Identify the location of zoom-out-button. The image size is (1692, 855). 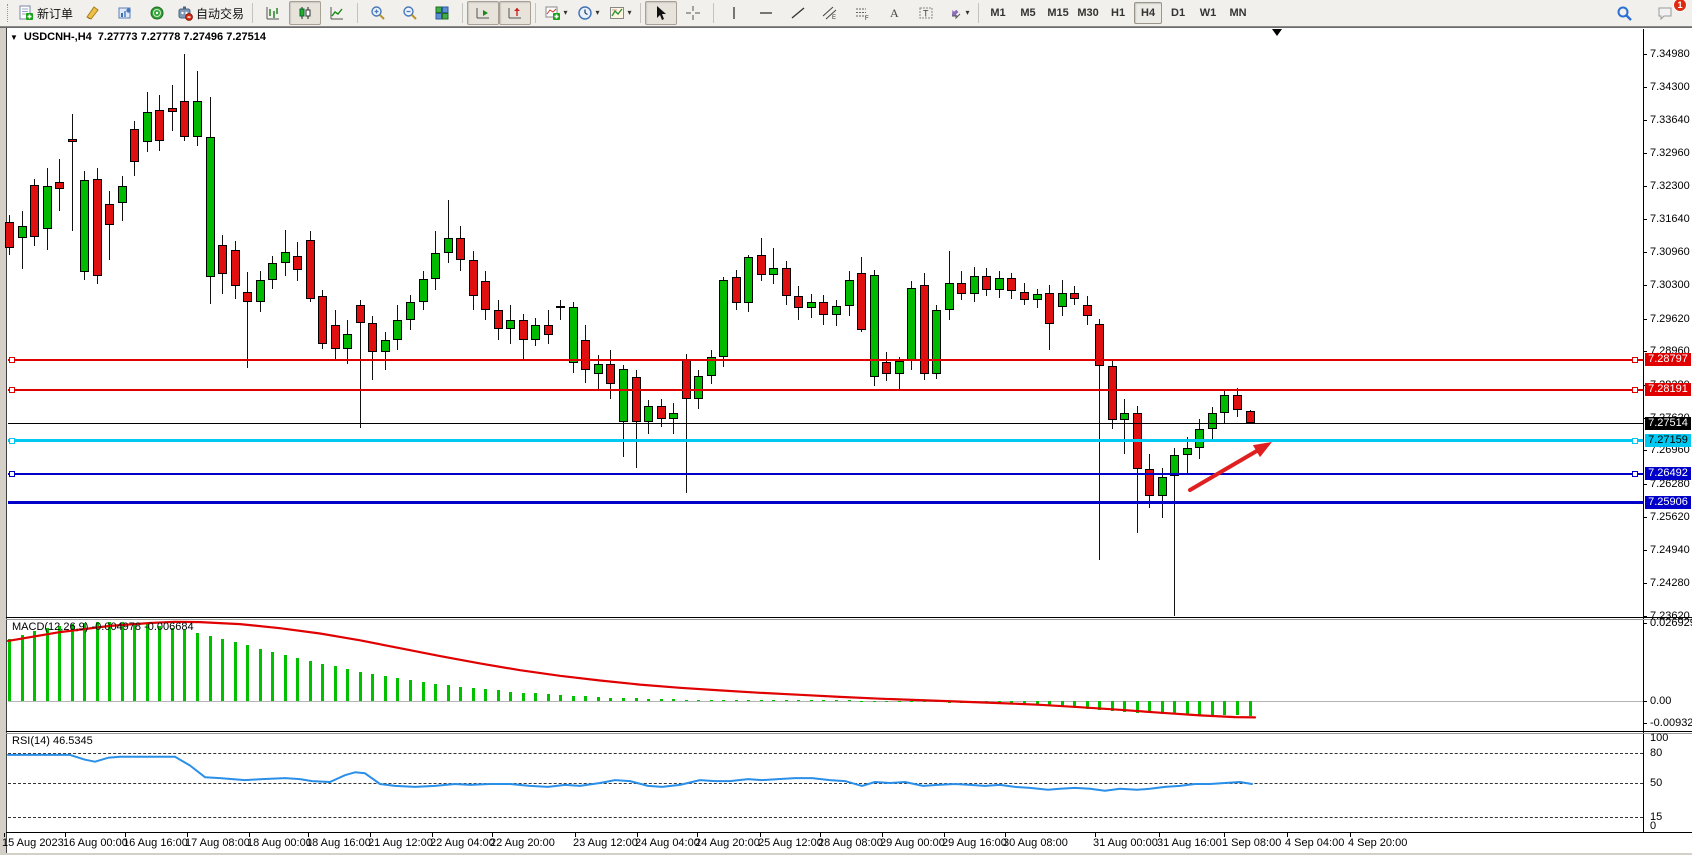
(410, 13).